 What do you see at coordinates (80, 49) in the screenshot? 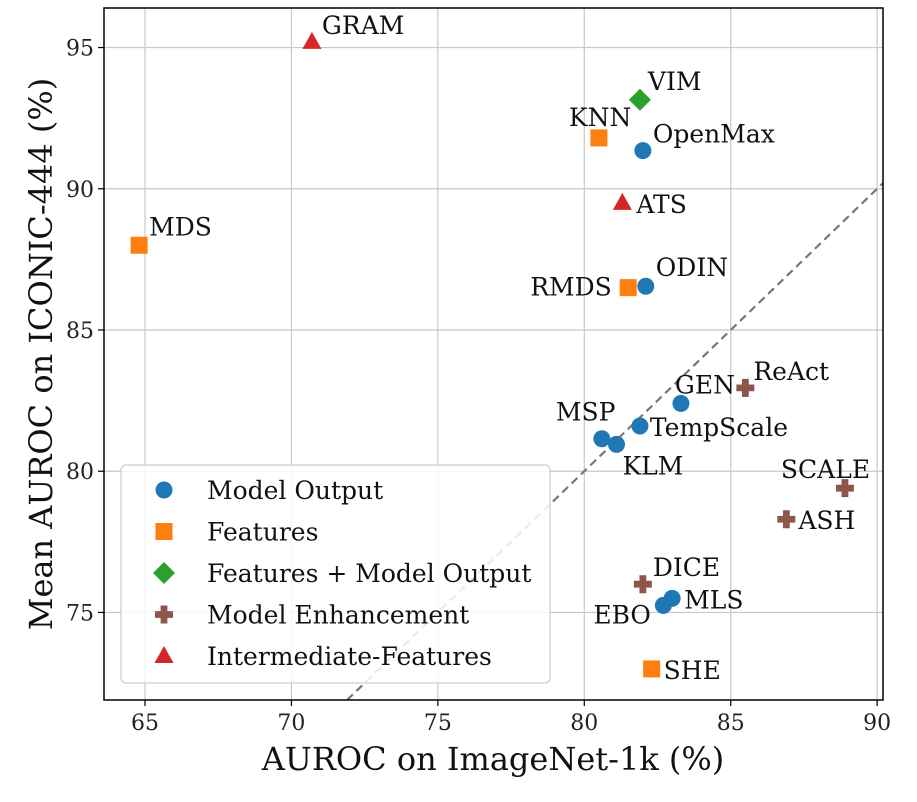
I see `y-tick-label: 95` at bounding box center [80, 49].